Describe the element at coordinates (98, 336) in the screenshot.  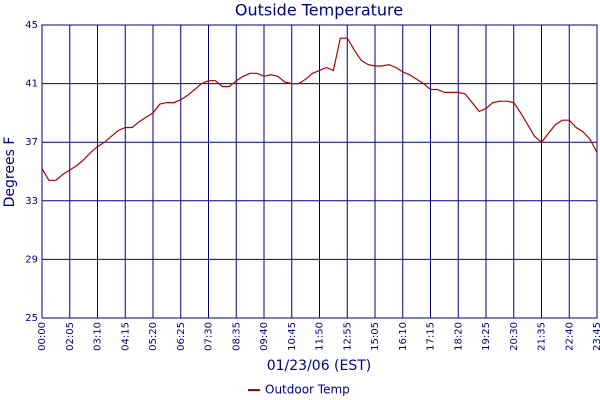
I see `x-tick-label: 03:10` at that location.